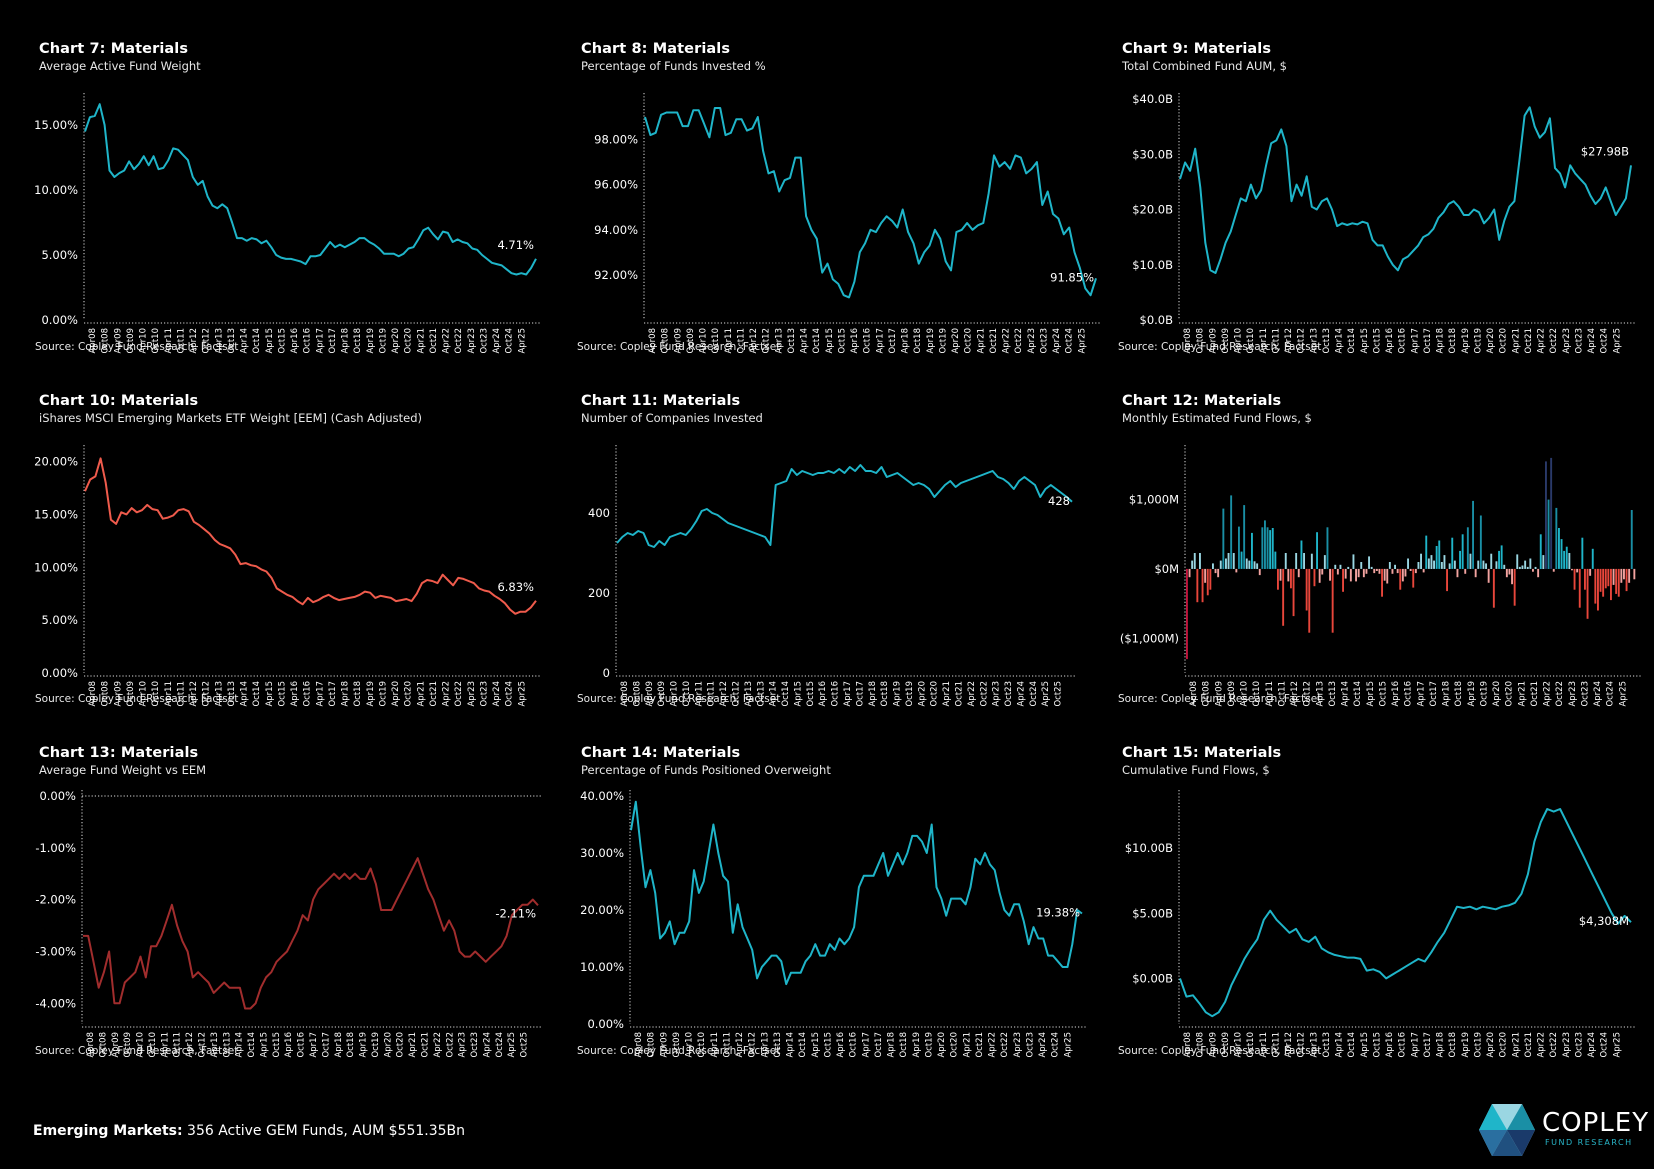 The width and height of the screenshot is (1654, 1169). I want to click on x-tick-label: Apr19, so click(898, 694).